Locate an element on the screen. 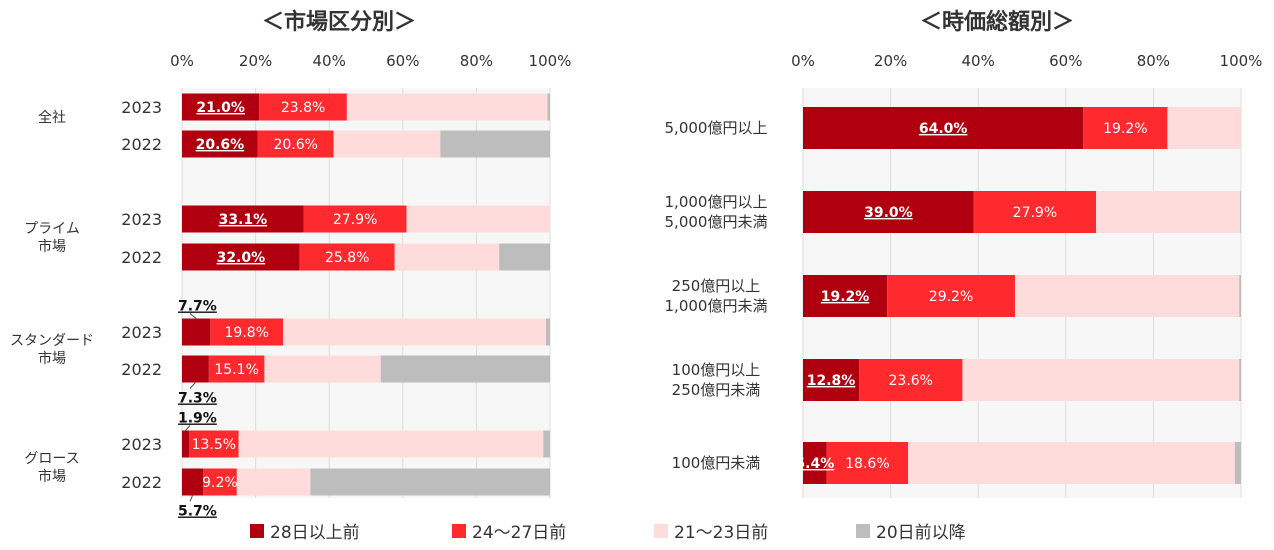 Image resolution: width=1274 pixels, height=550 pixels. right-data-label-mid: 29.2% is located at coordinates (951, 297).